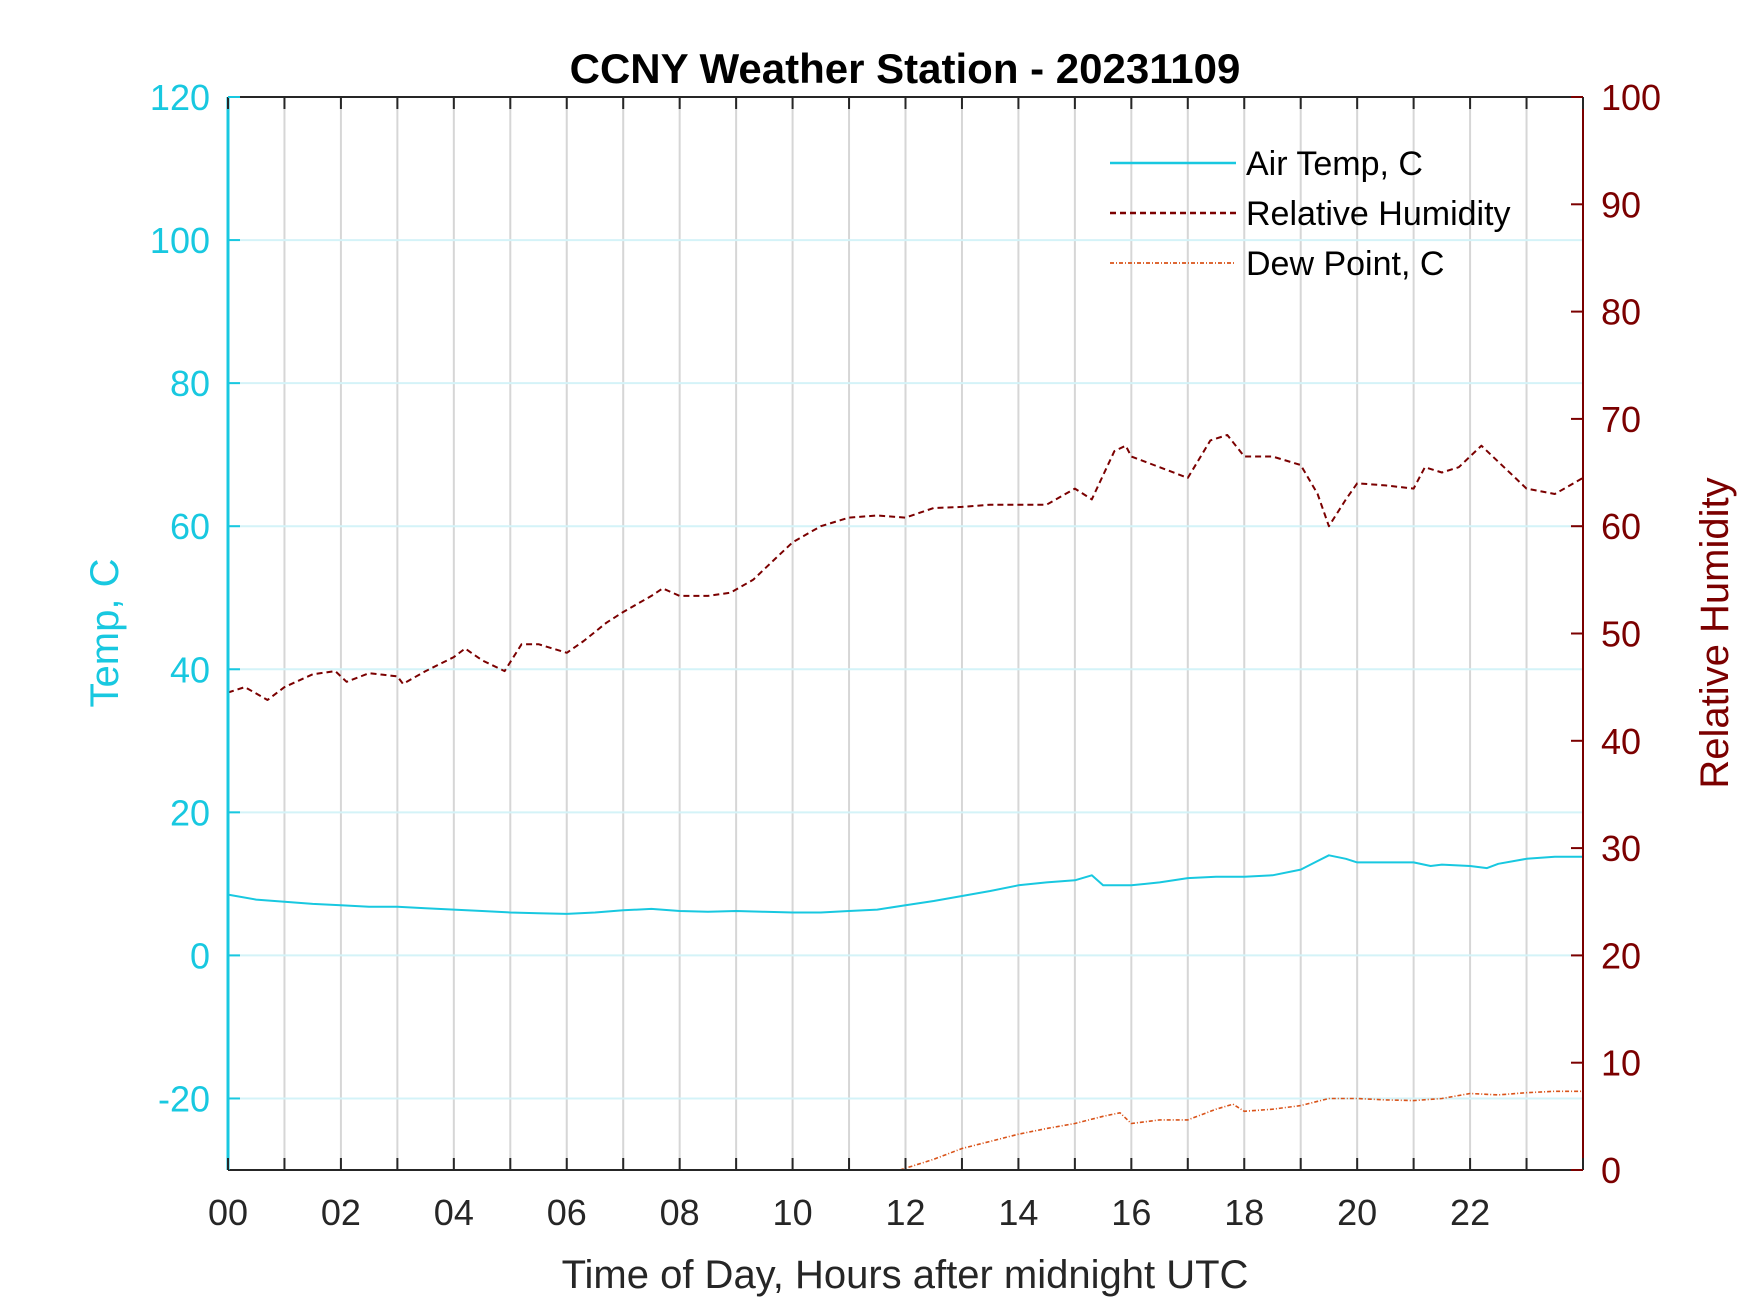 The image size is (1750, 1313). Describe the element at coordinates (1621, 955) in the screenshot. I see `right-tick-label: 20` at that location.